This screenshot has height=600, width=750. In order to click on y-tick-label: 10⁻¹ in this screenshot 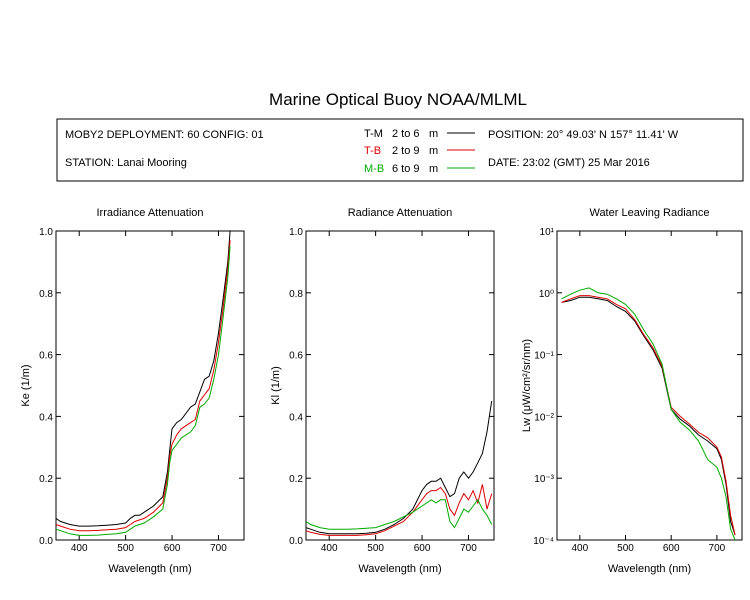, I will do `click(544, 356)`.